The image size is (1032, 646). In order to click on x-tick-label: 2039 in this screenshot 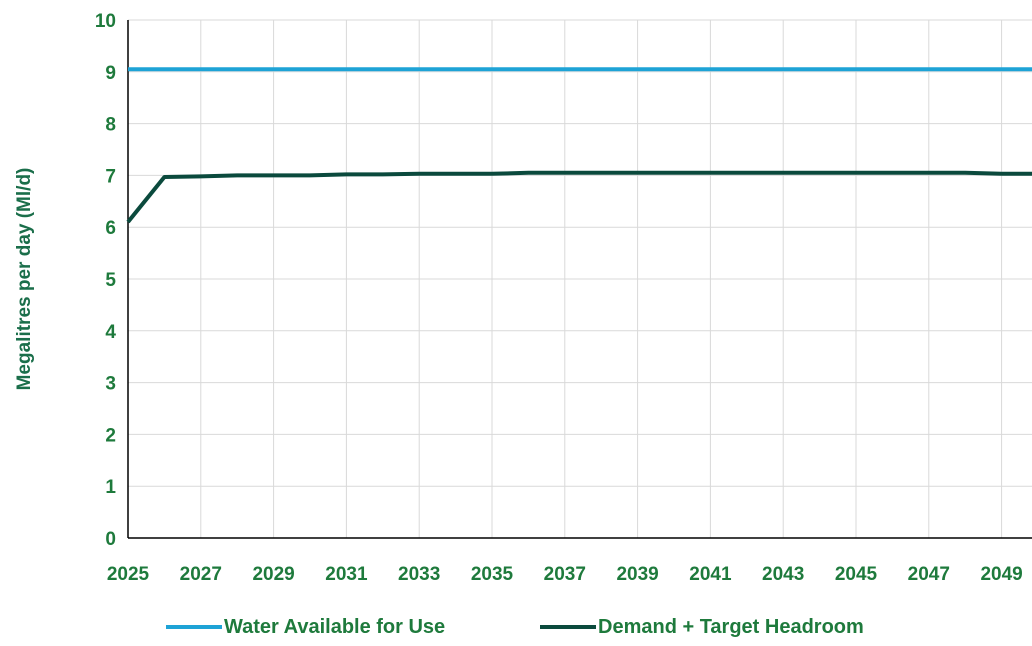, I will do `click(637, 574)`.